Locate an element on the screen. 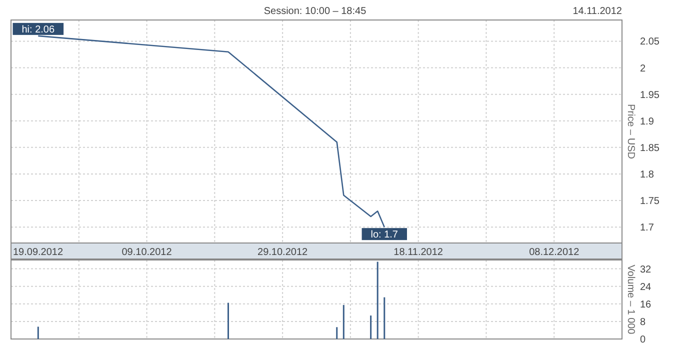 The width and height of the screenshot is (688, 345). x-tick-label: 19.09.2012 is located at coordinates (38, 252).